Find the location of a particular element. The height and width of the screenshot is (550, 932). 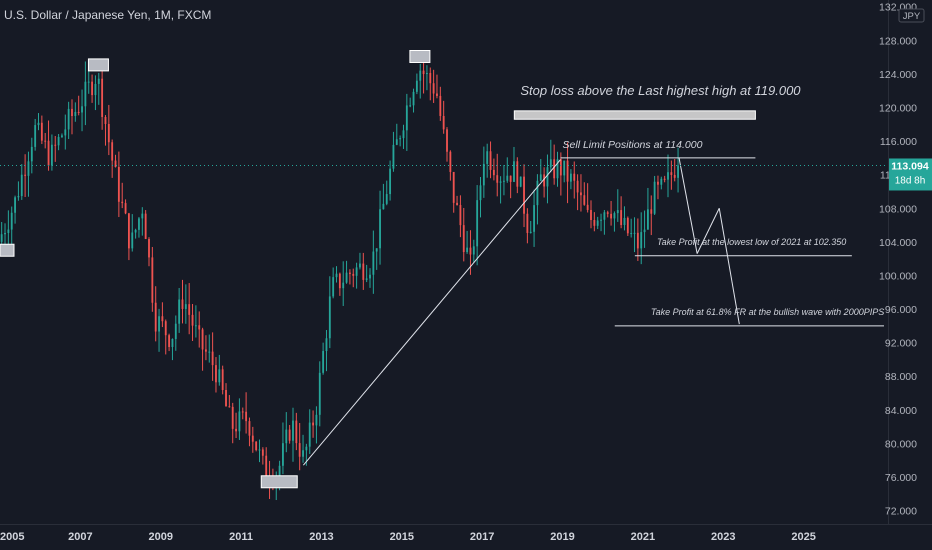

y-tick-label: 108.000 is located at coordinates (898, 209).